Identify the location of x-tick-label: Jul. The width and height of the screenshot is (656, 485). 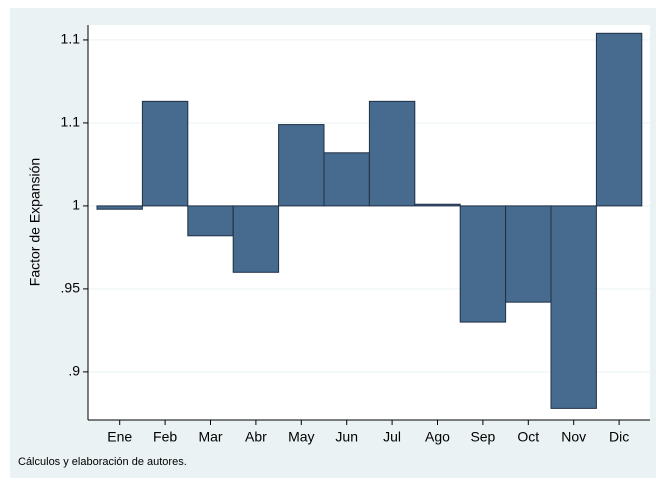
(392, 437).